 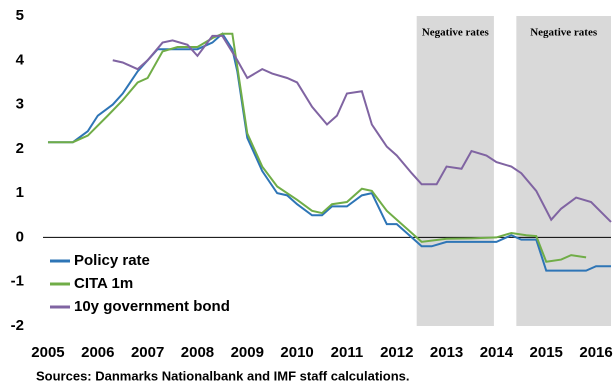 What do you see at coordinates (20, 15) in the screenshot?
I see `y-tick-label: 5` at bounding box center [20, 15].